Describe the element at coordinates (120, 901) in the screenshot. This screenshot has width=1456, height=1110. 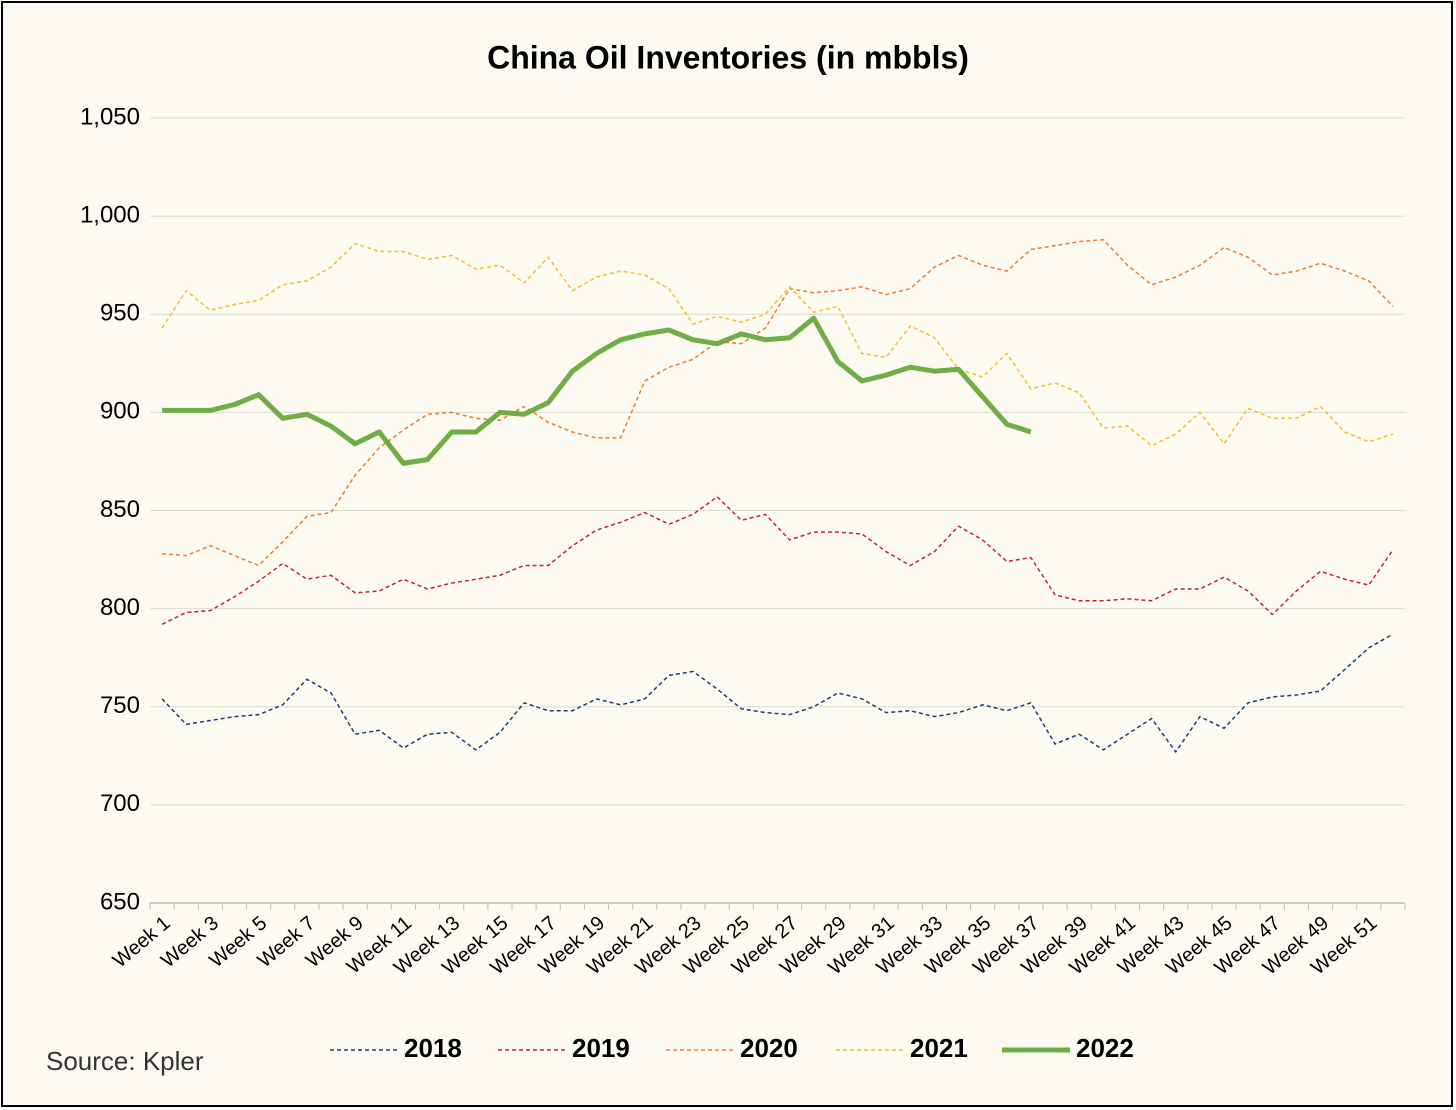
I see `y-tick-label: 650` at that location.